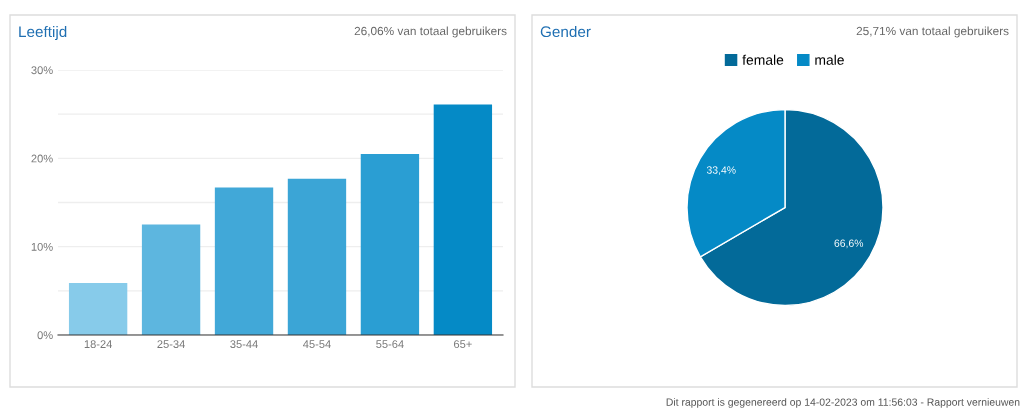 The width and height of the screenshot is (1025, 413). I want to click on data-label: 33,4%, so click(721, 170).